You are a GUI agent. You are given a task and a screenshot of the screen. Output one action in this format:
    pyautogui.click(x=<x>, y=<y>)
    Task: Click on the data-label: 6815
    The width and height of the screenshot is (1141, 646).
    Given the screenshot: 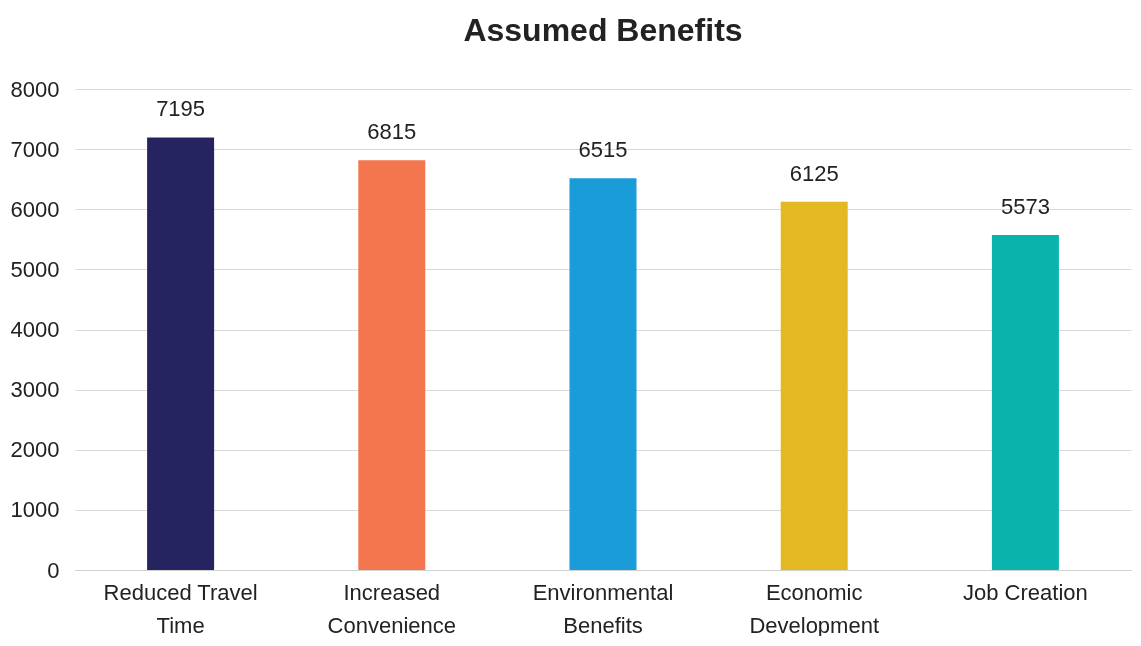 What is the action you would take?
    pyautogui.click(x=392, y=132)
    